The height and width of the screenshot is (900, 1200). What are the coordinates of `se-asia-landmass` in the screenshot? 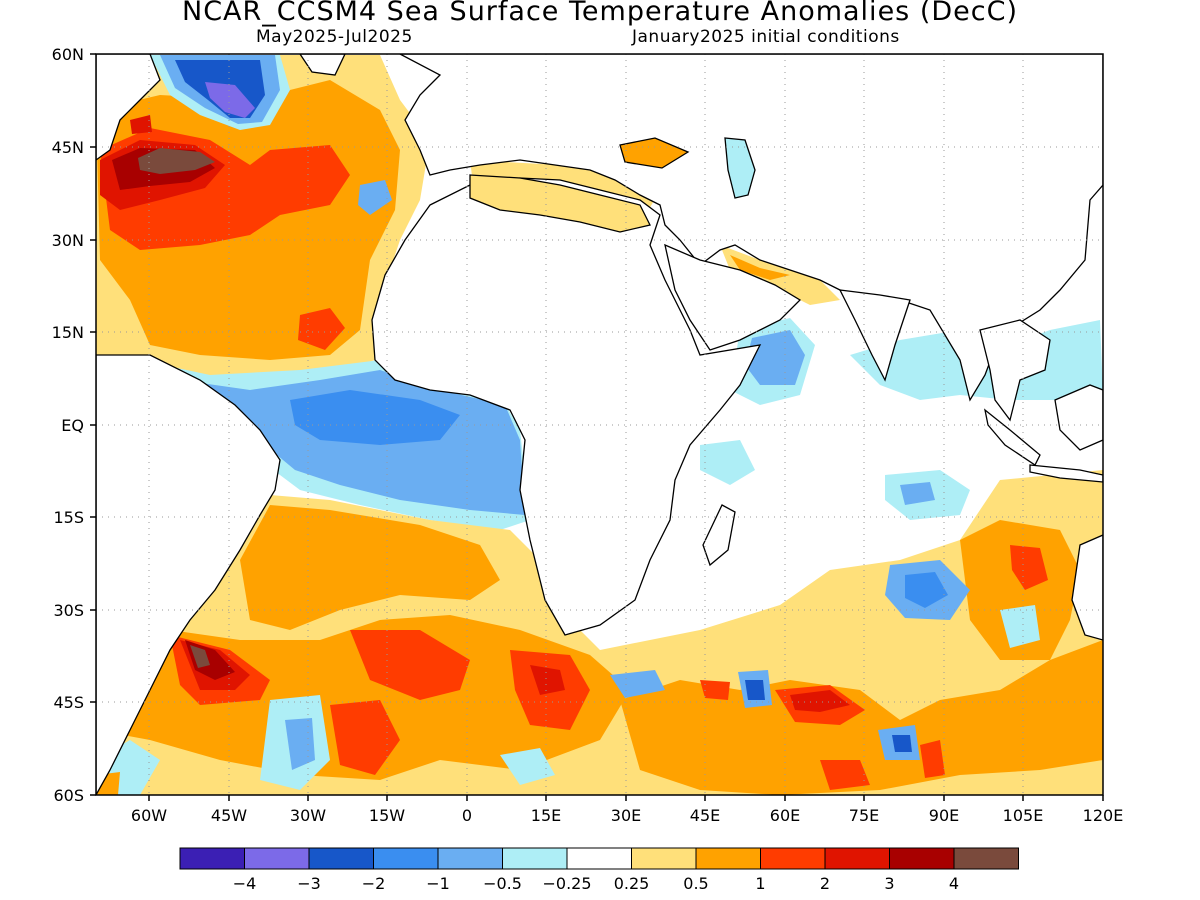 It's located at (1015, 370).